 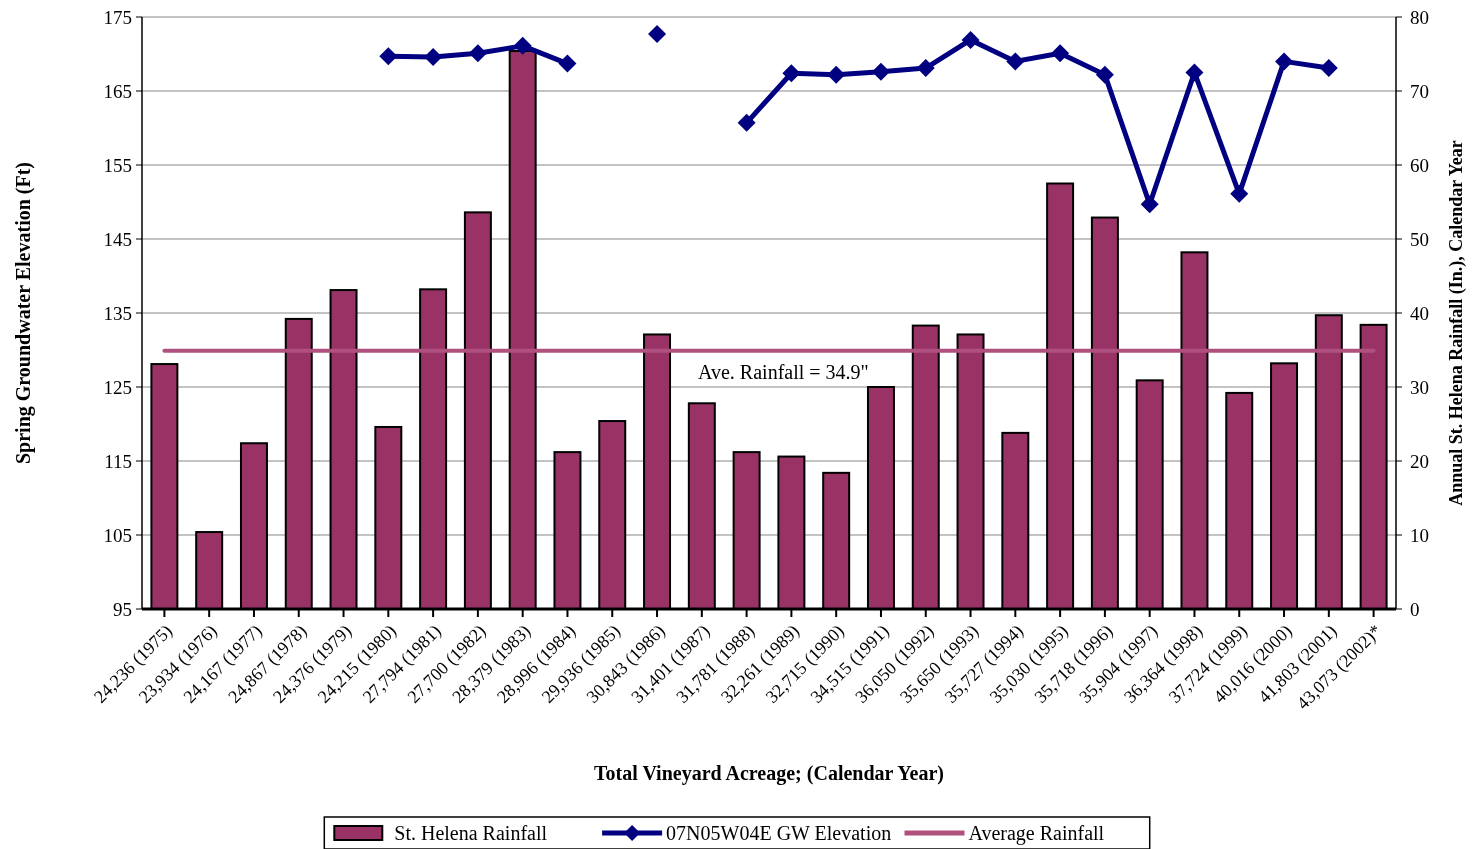 I want to click on y-tick-label: 175, so click(x=117, y=17).